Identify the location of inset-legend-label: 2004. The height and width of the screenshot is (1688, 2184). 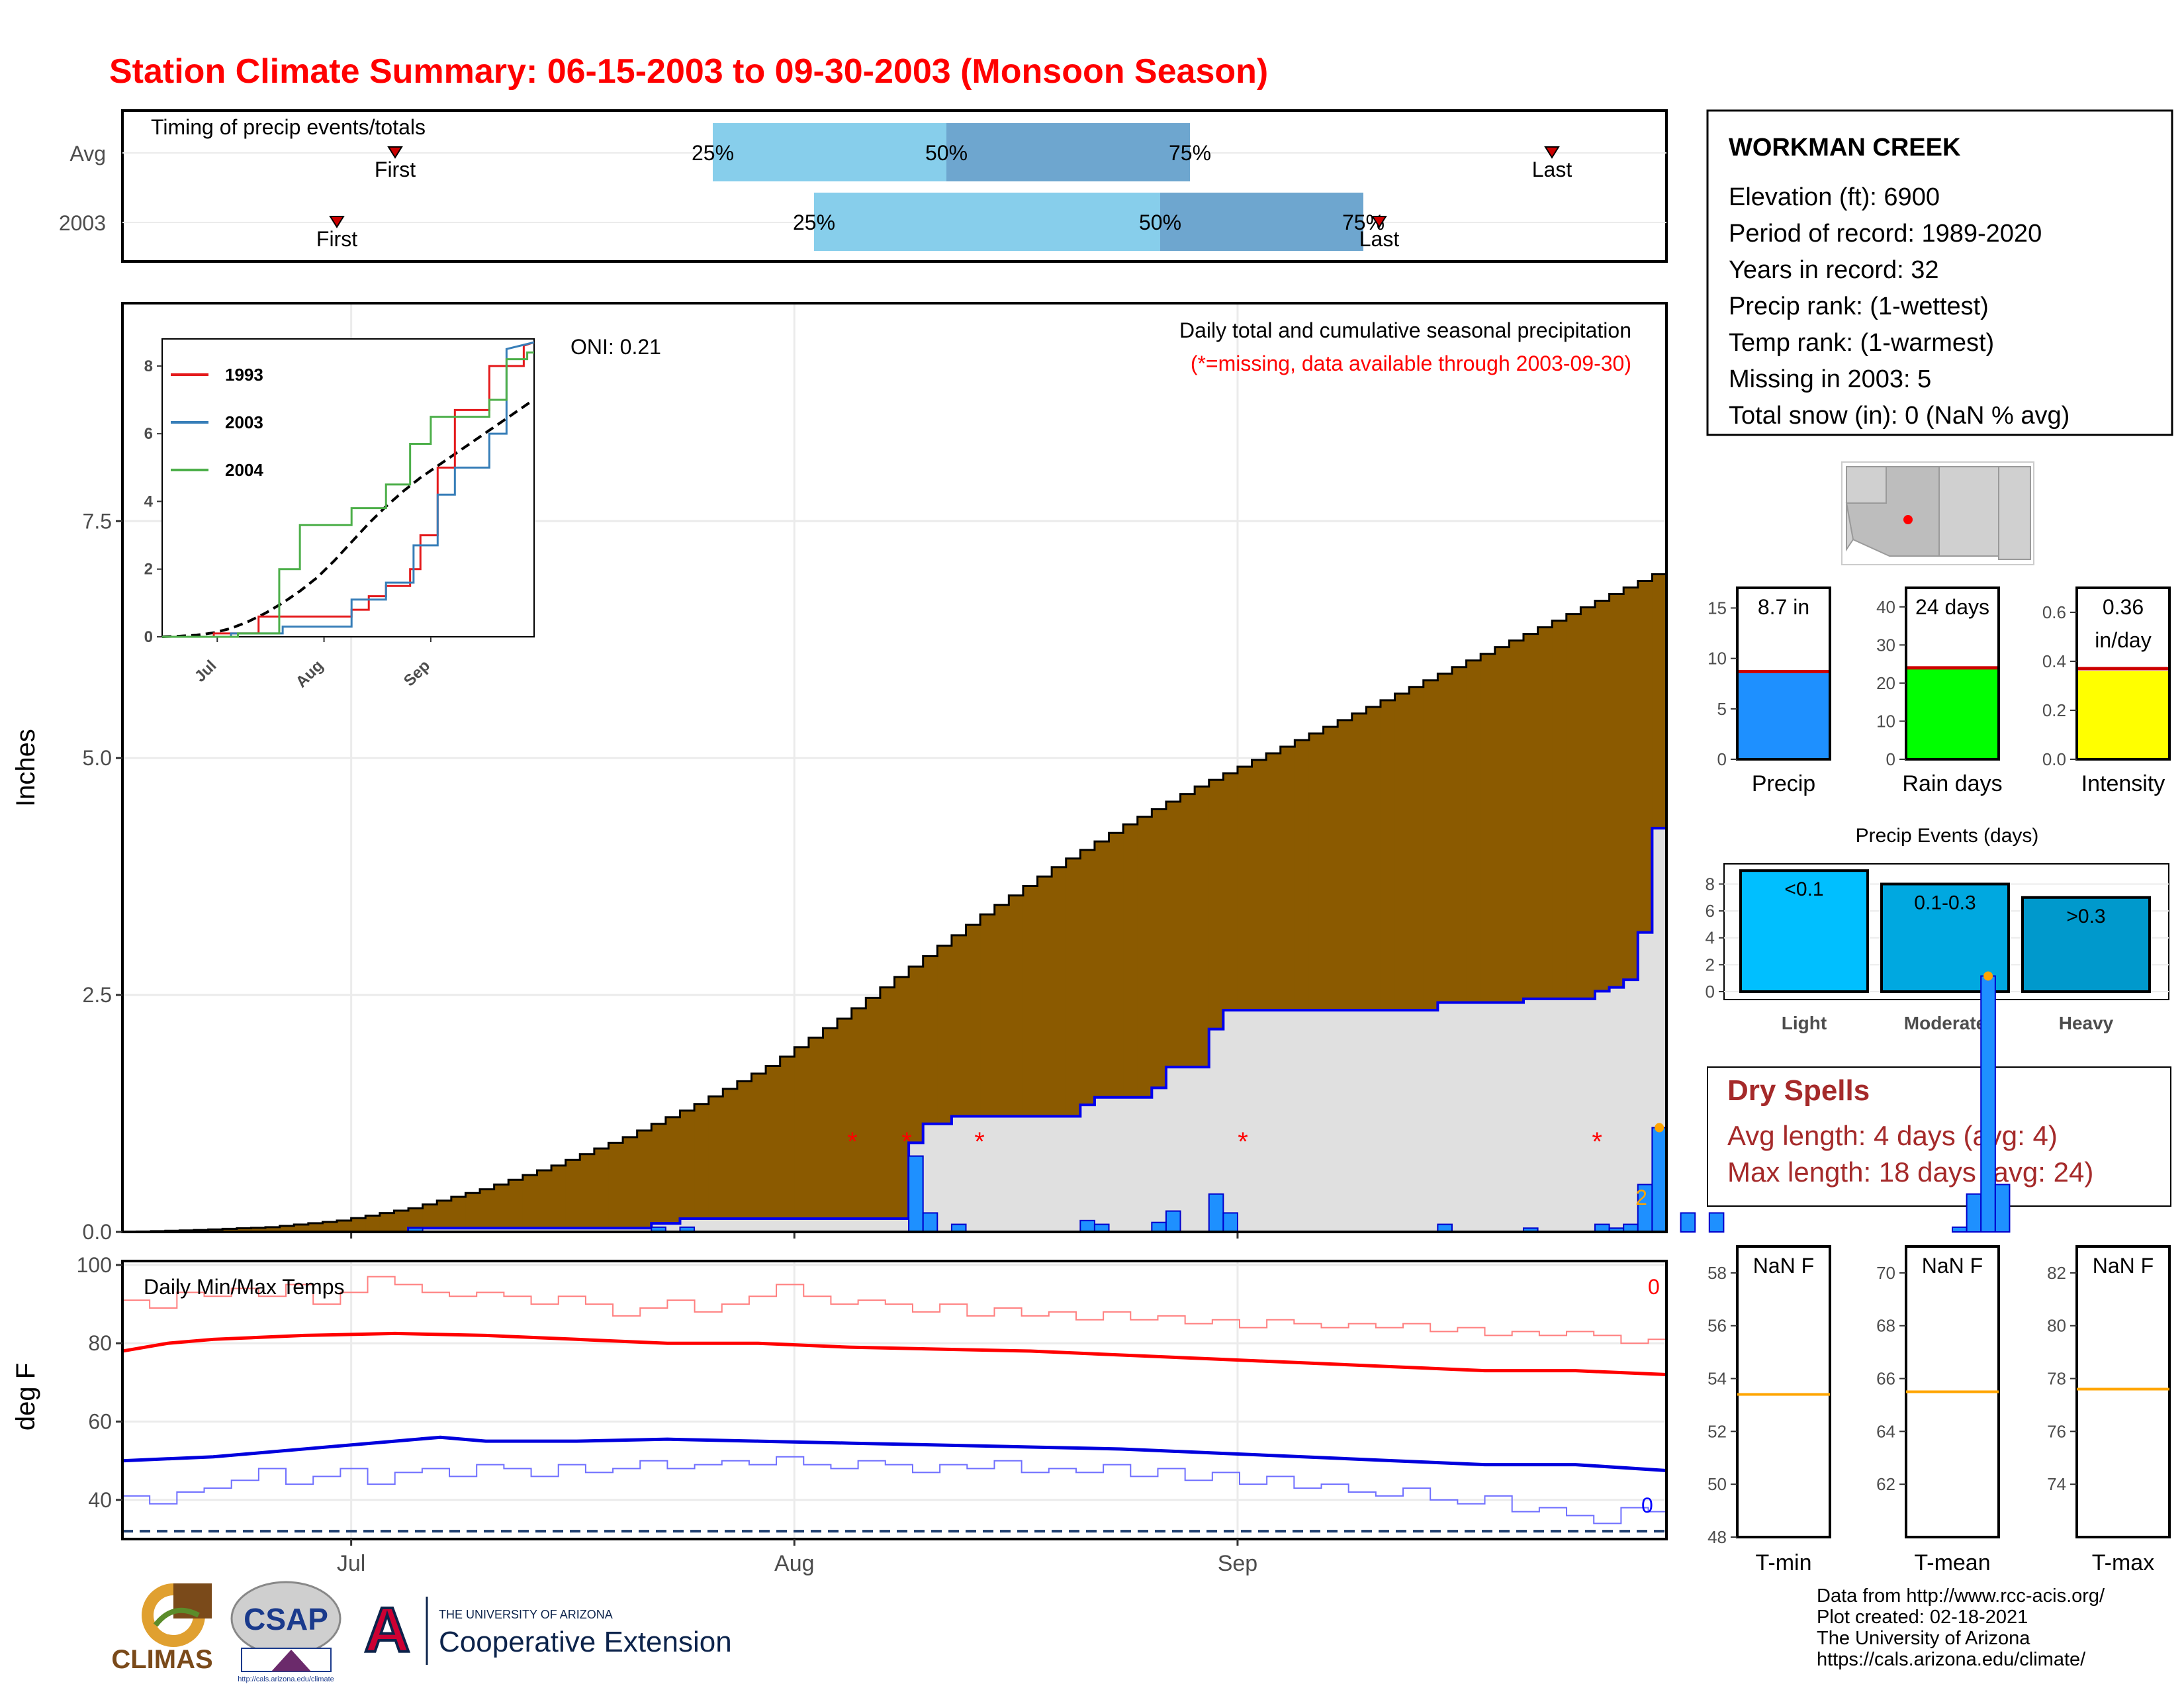
(244, 470).